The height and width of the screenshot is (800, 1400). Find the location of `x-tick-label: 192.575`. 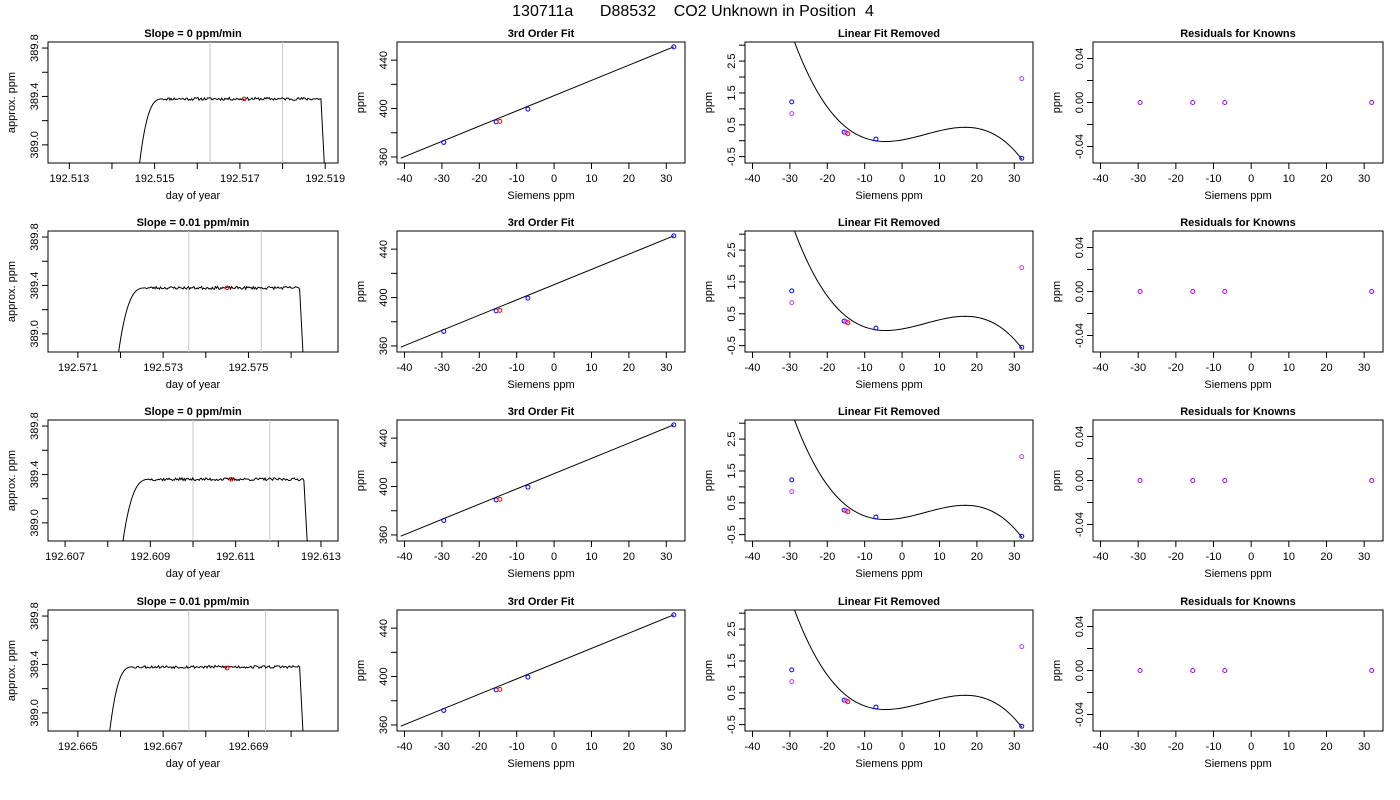

x-tick-label: 192.575 is located at coordinates (249, 368).